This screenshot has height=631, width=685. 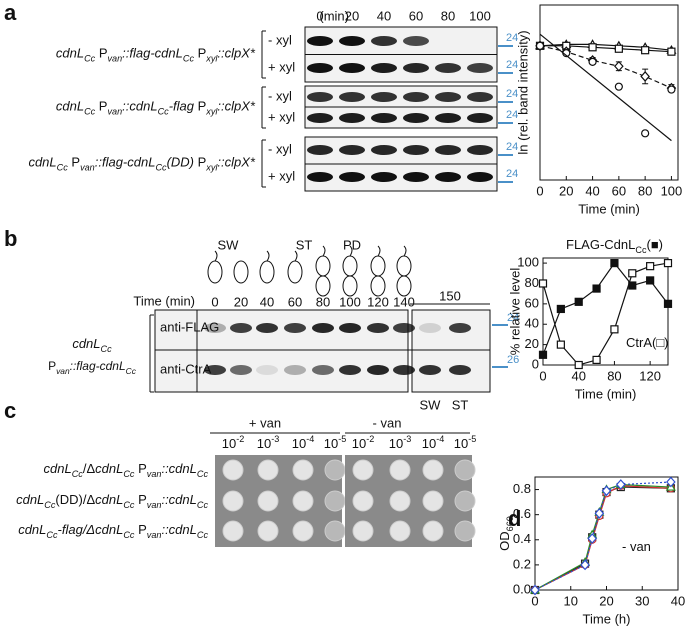 What do you see at coordinates (655, 244) in the screenshot?
I see `text-run: (■)` at bounding box center [655, 244].